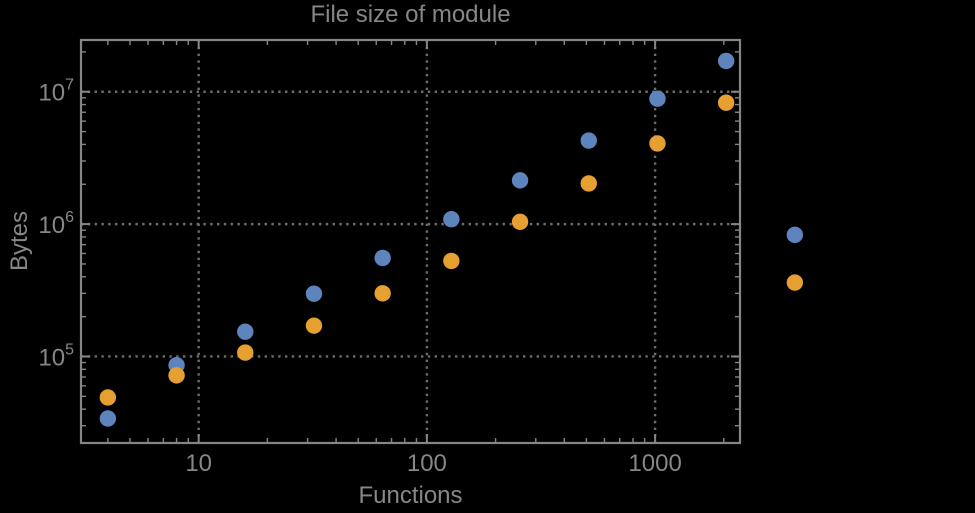 The width and height of the screenshot is (975, 513). I want to click on data-point-blue-x16, so click(245, 331).